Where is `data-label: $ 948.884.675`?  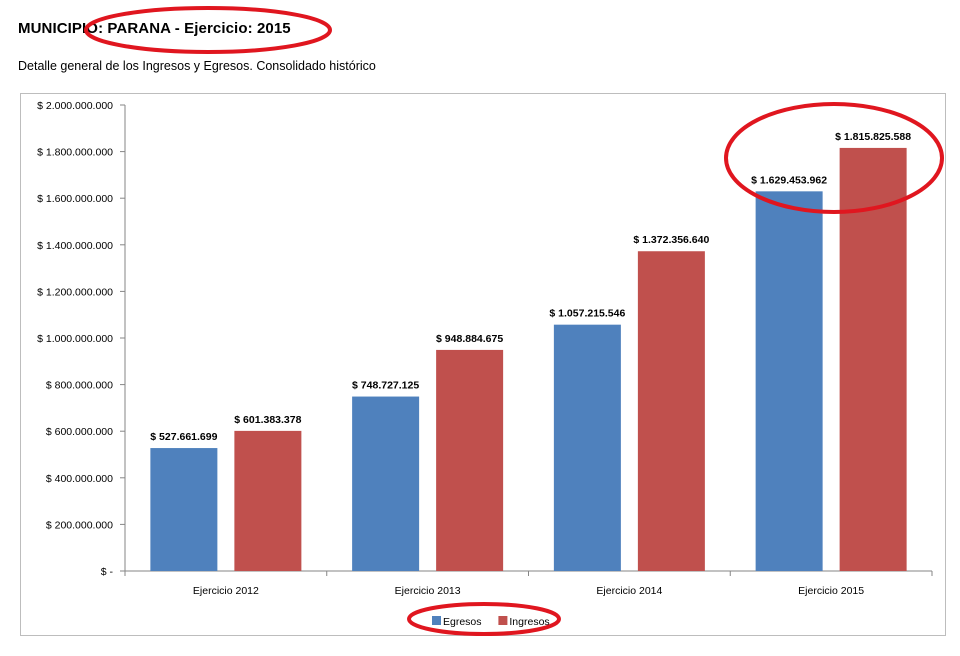
data-label: $ 948.884.675 is located at coordinates (469, 339).